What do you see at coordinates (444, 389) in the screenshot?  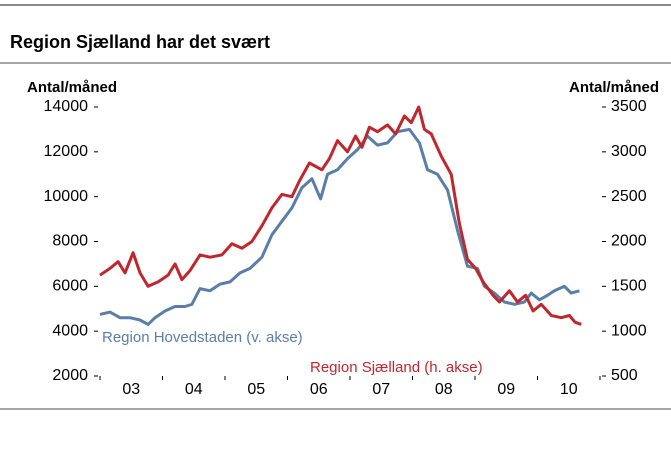 I see `x-tick-label: 08` at bounding box center [444, 389].